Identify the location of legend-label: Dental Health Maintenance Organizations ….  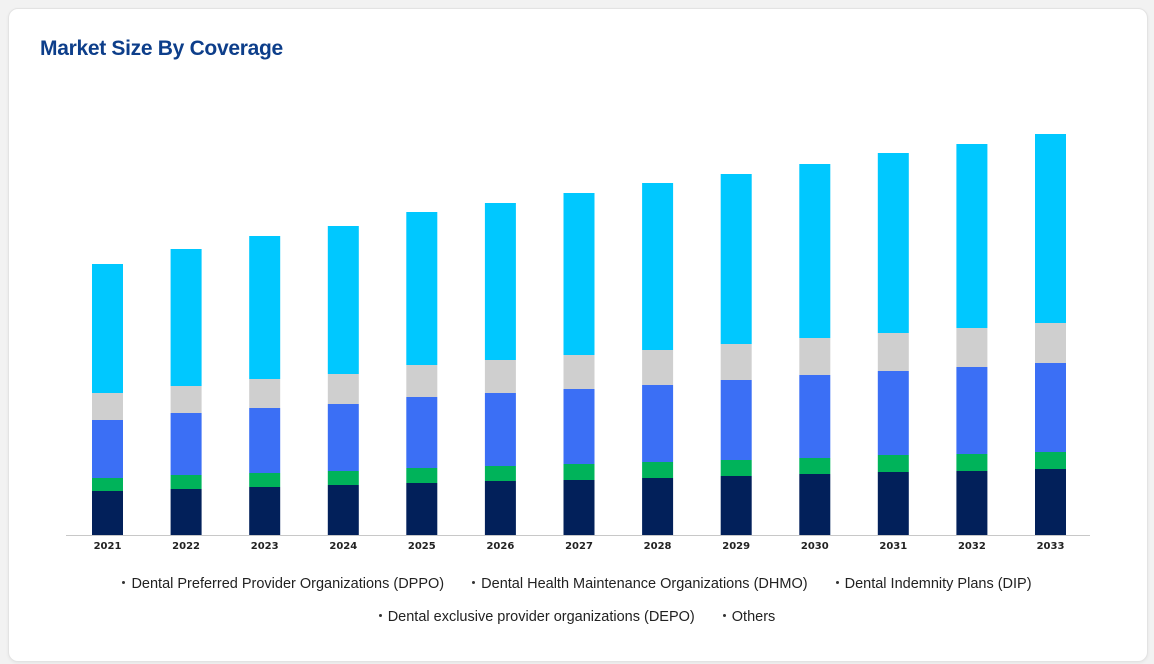
(644, 584).